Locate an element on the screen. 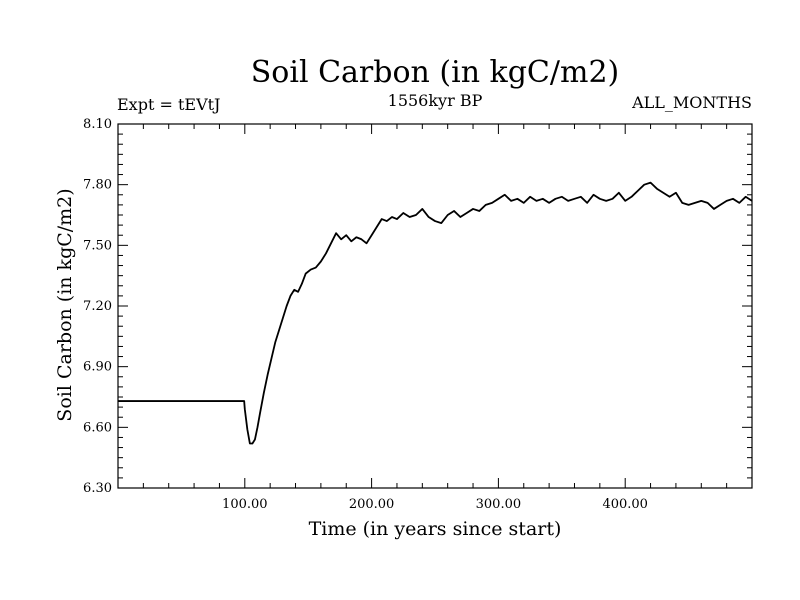  y-tick-label: 8.10 is located at coordinates (97, 124).